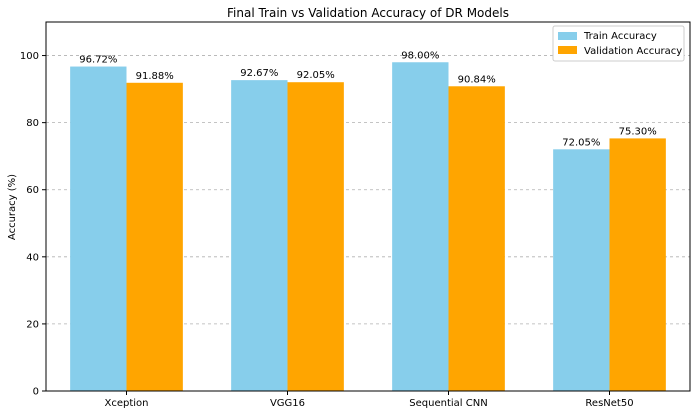  What do you see at coordinates (567, 36) in the screenshot?
I see `legend-swatch-train-accuracy` at bounding box center [567, 36].